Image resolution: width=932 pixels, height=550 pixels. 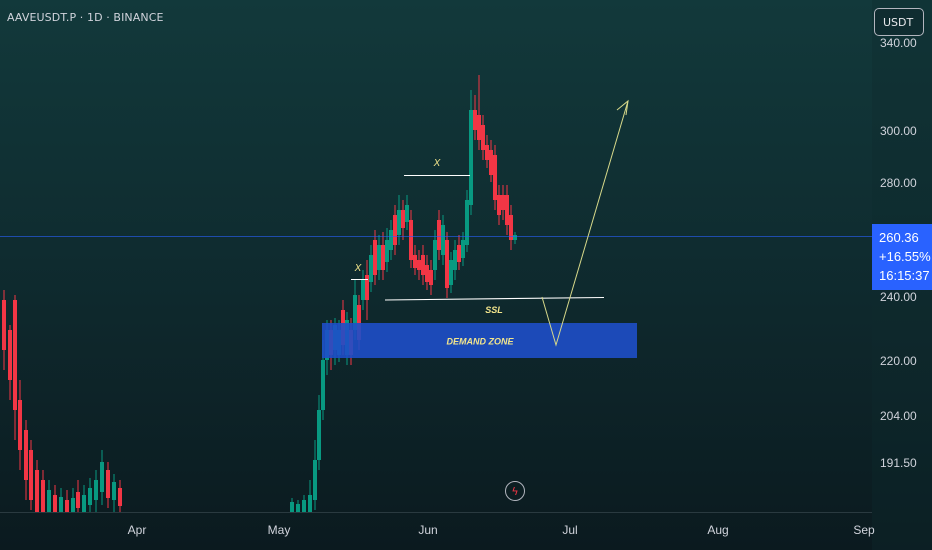 I want to click on y-tick-label: 340.00, so click(x=898, y=43).